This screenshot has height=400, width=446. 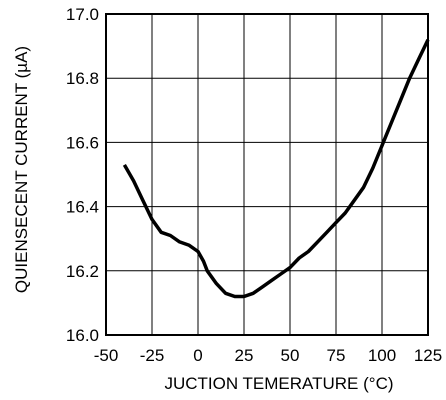 I want to click on y-tick-label: 16.2, so click(x=82, y=271).